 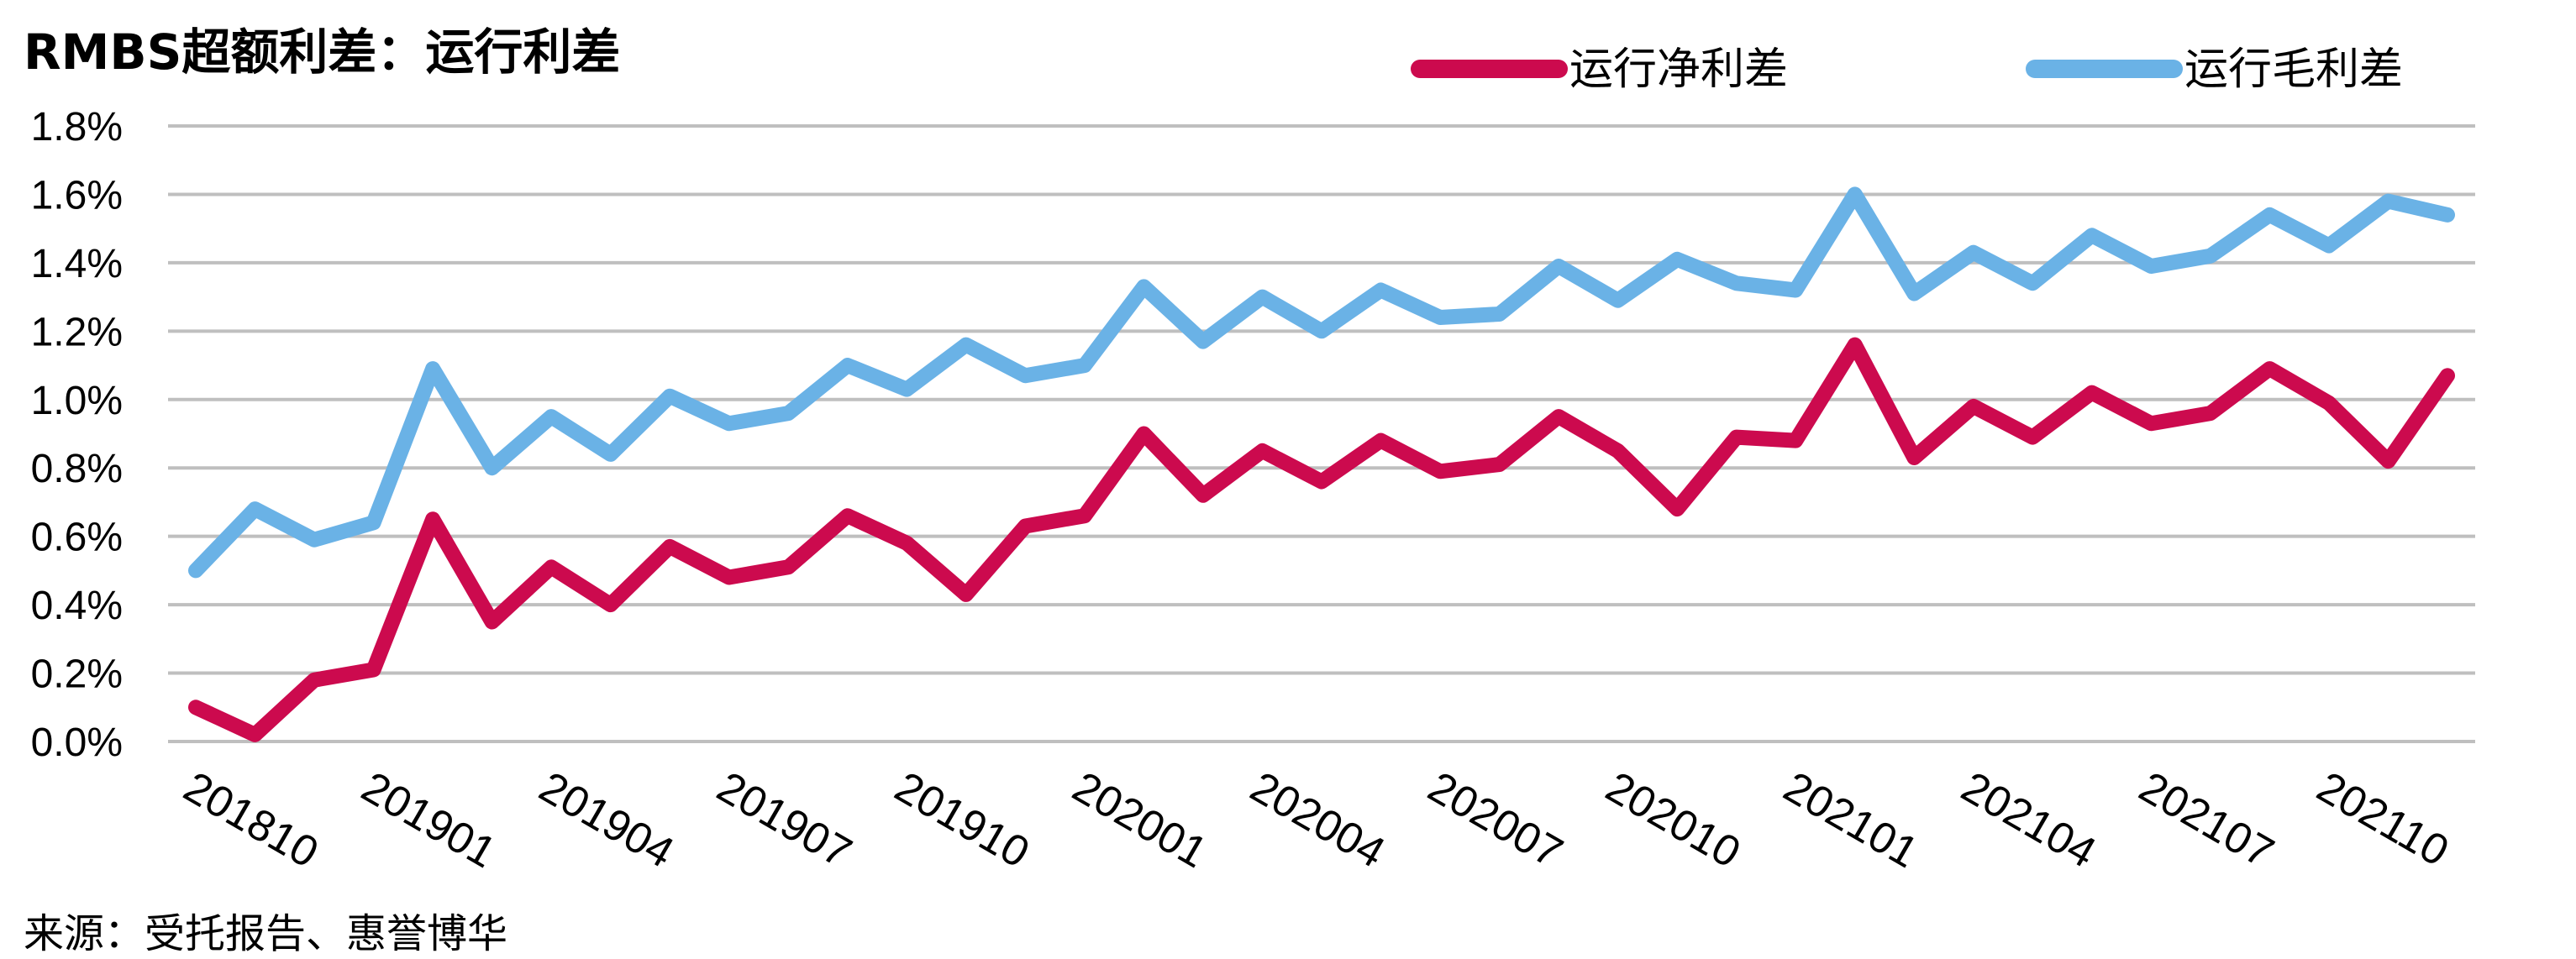 What do you see at coordinates (784, 820) in the screenshot?
I see `x-tick-label: 201907` at bounding box center [784, 820].